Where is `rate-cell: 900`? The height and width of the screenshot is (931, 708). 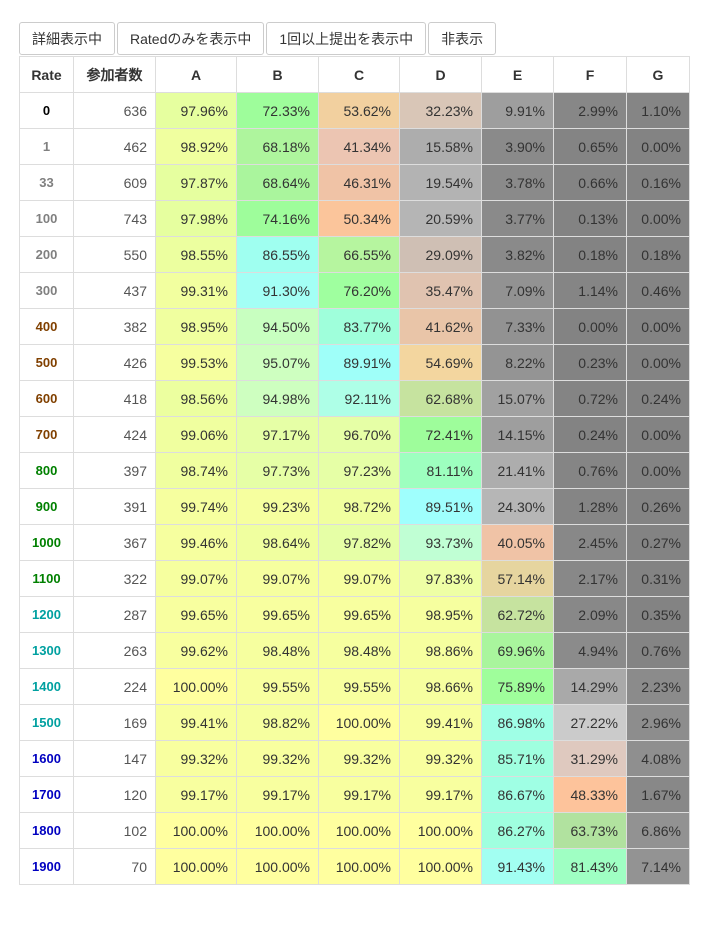
rate-cell: 900 is located at coordinates (46, 506).